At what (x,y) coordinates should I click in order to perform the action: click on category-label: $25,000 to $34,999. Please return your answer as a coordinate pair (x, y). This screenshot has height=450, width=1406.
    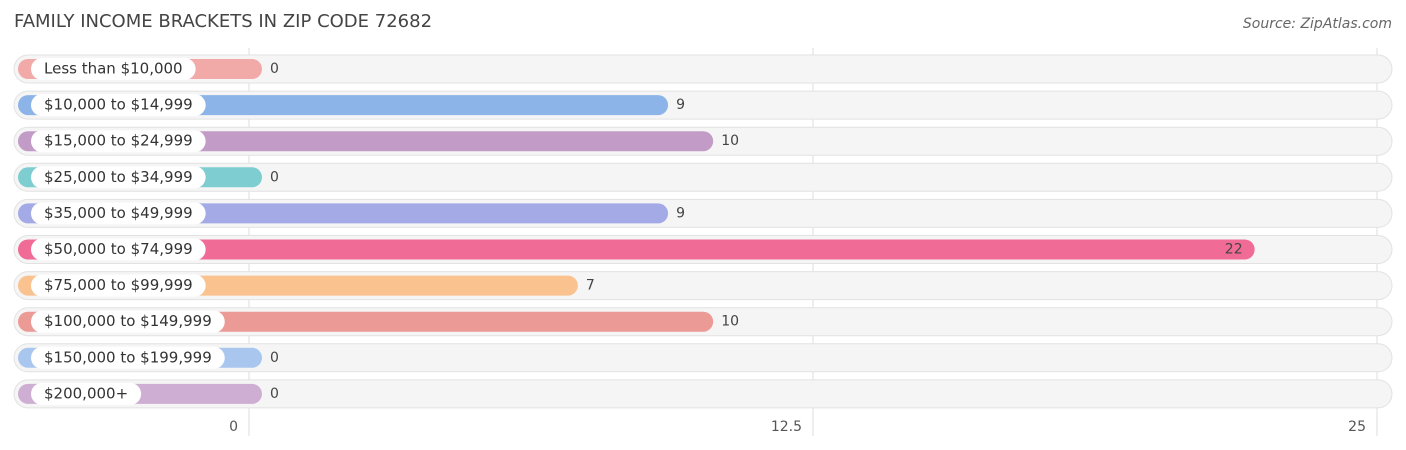
    Looking at the image, I should click on (118, 177).